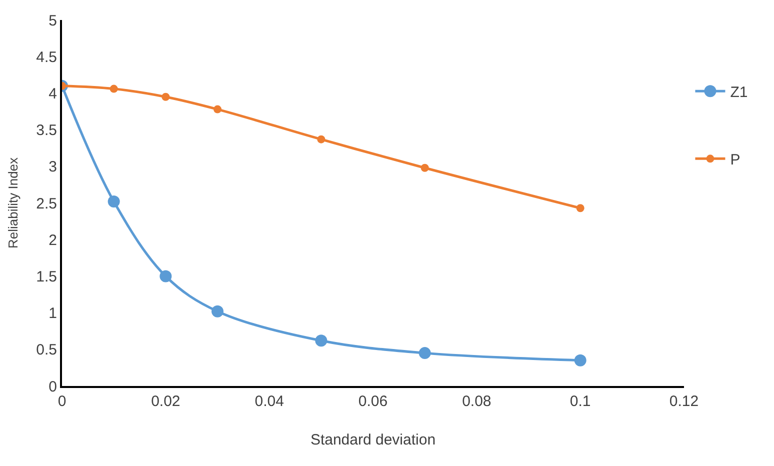 This screenshot has width=774, height=466. What do you see at coordinates (165, 401) in the screenshot?
I see `x-tick-label: 0.02` at bounding box center [165, 401].